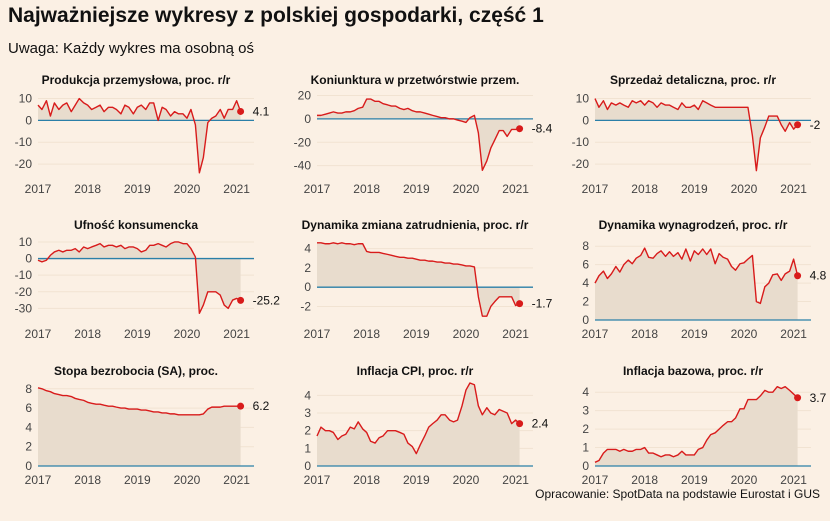  I want to click on y-tick-label: -10, so click(24, 275).